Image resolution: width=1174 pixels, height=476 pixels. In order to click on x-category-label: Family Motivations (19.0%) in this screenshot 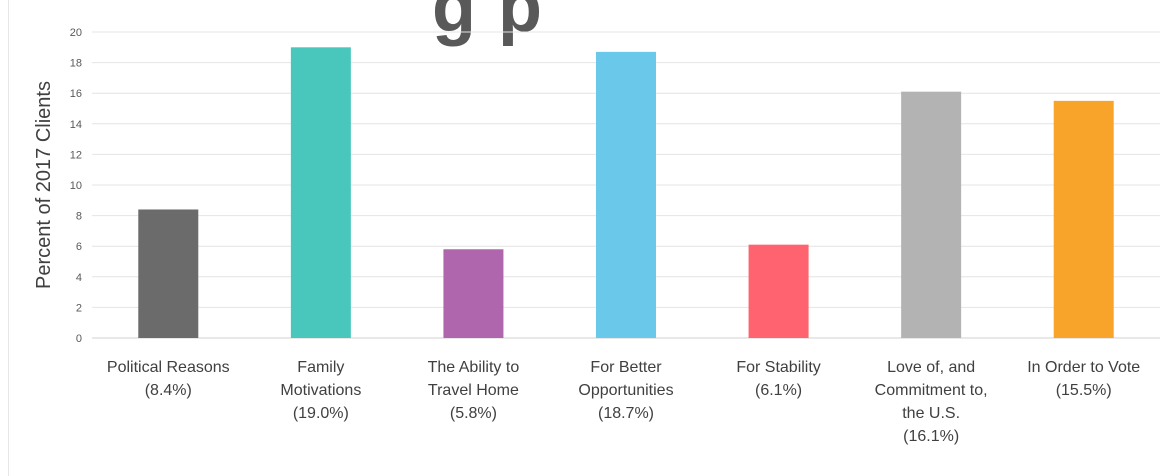, I will do `click(320, 390)`.